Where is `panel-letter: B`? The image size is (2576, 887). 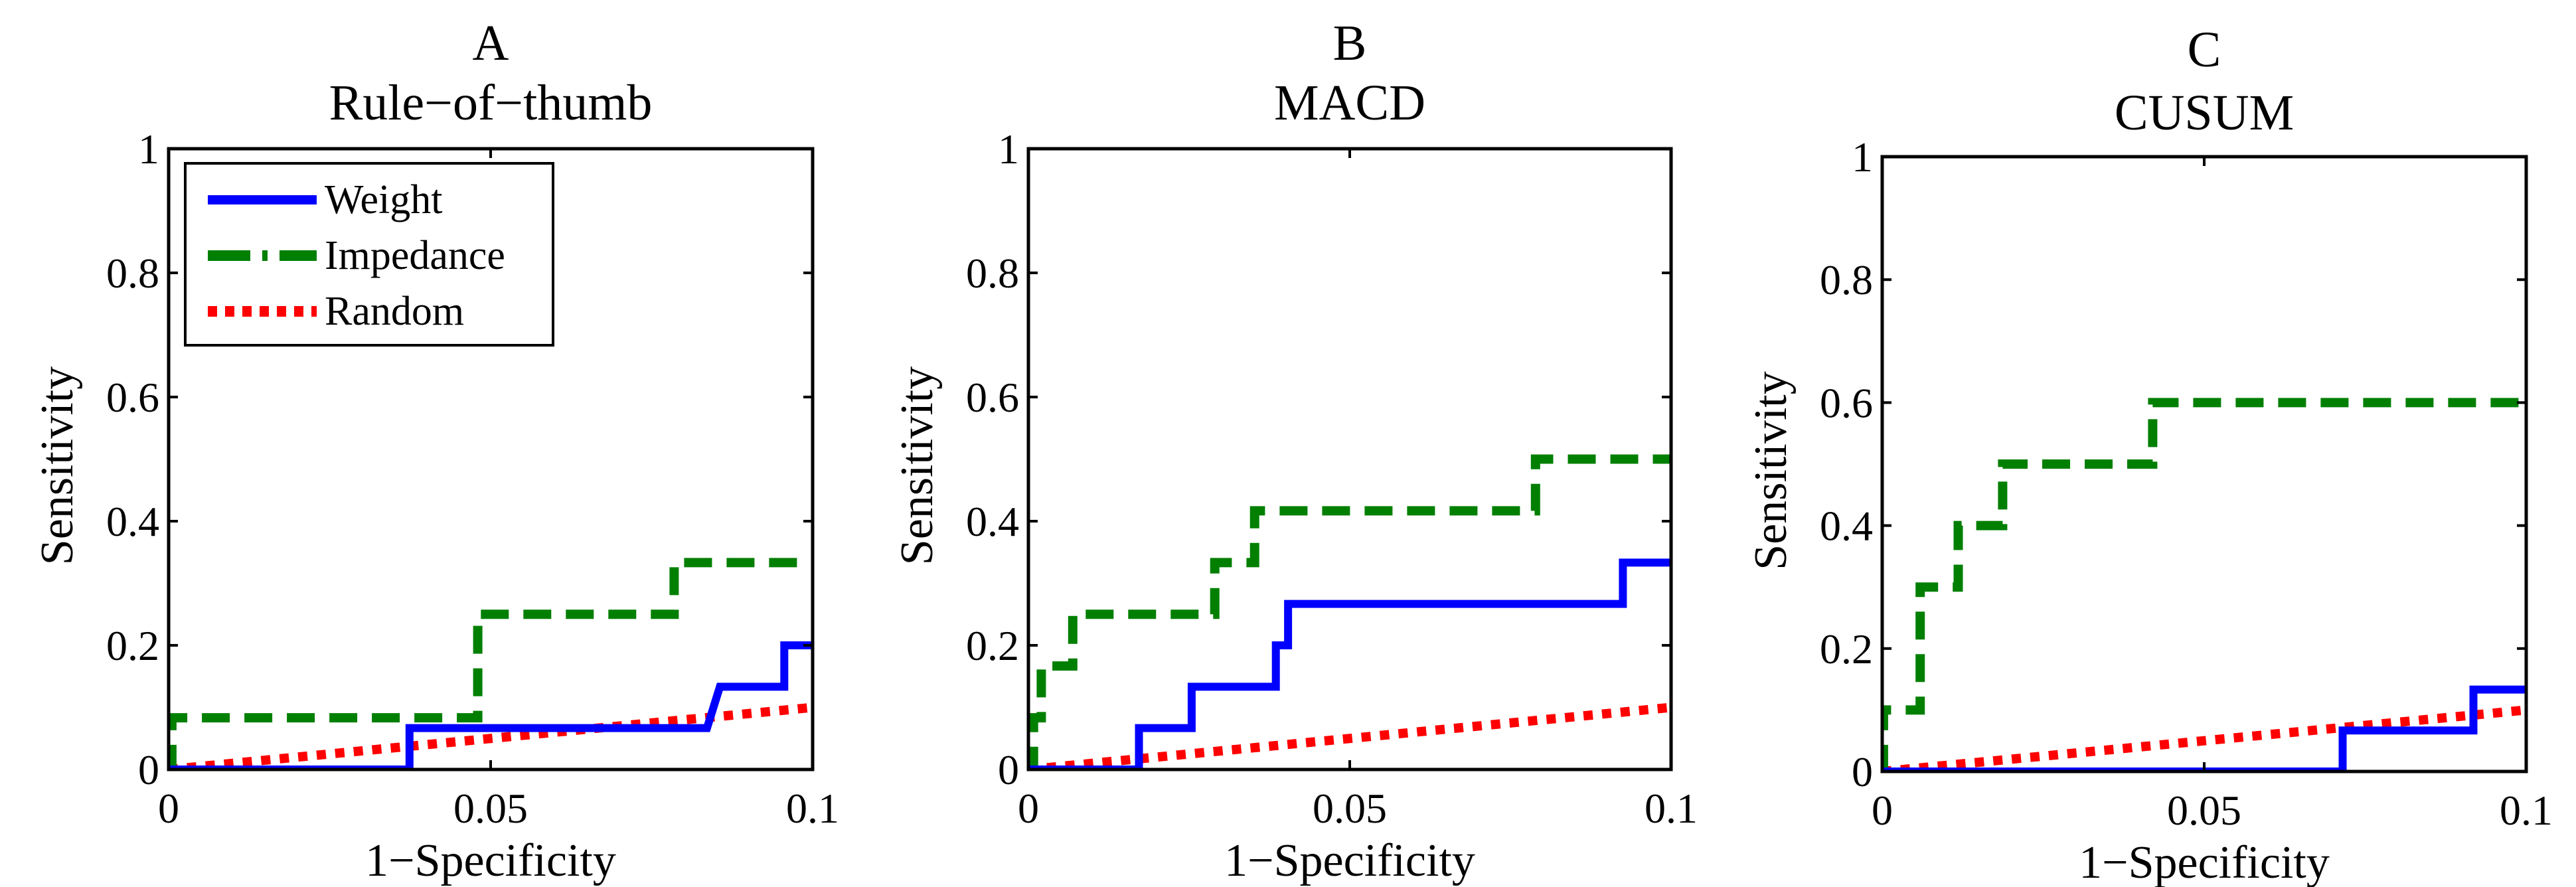 panel-letter: B is located at coordinates (1350, 43).